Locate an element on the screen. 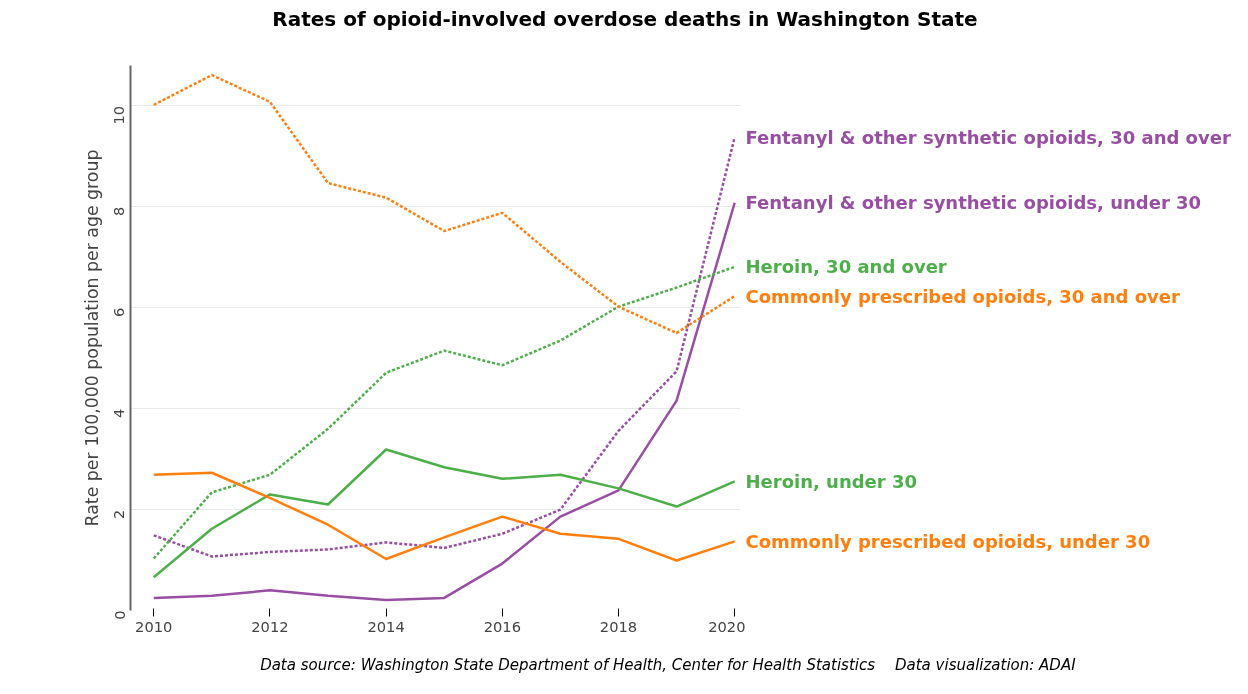 The width and height of the screenshot is (1248, 694). series-label: Fentanyl & other synthetic opioids, 30 and over is located at coordinates (988, 137).